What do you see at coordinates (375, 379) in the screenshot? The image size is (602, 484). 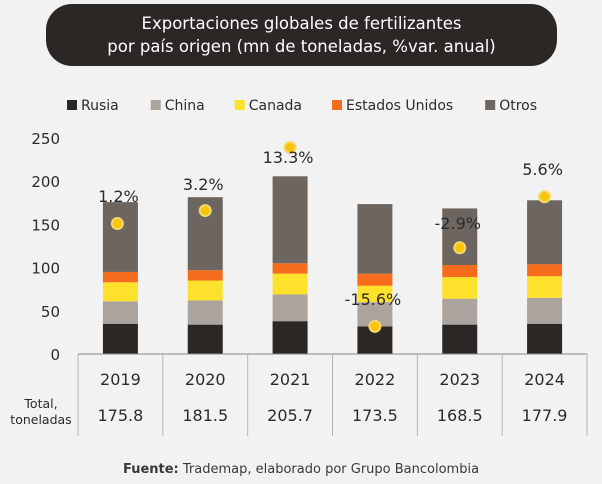 I see `x-tick-label-2022: 2022` at bounding box center [375, 379].